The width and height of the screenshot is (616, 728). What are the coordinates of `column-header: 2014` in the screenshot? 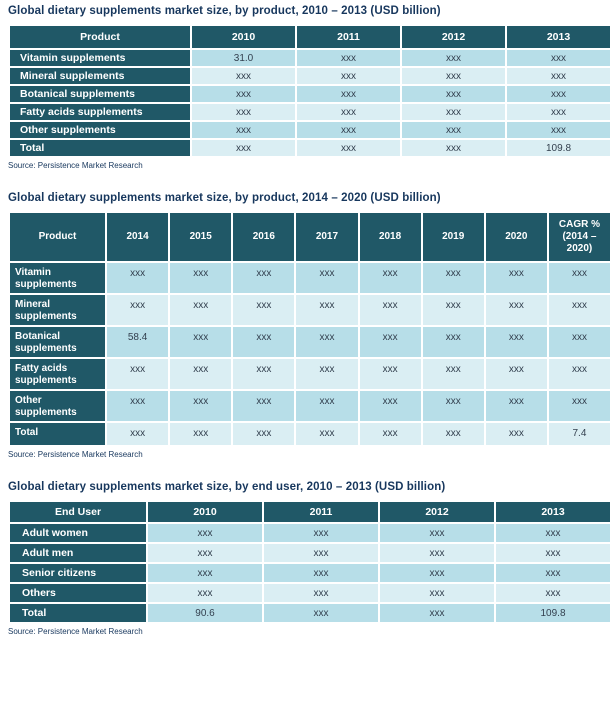 It's located at (137, 237).